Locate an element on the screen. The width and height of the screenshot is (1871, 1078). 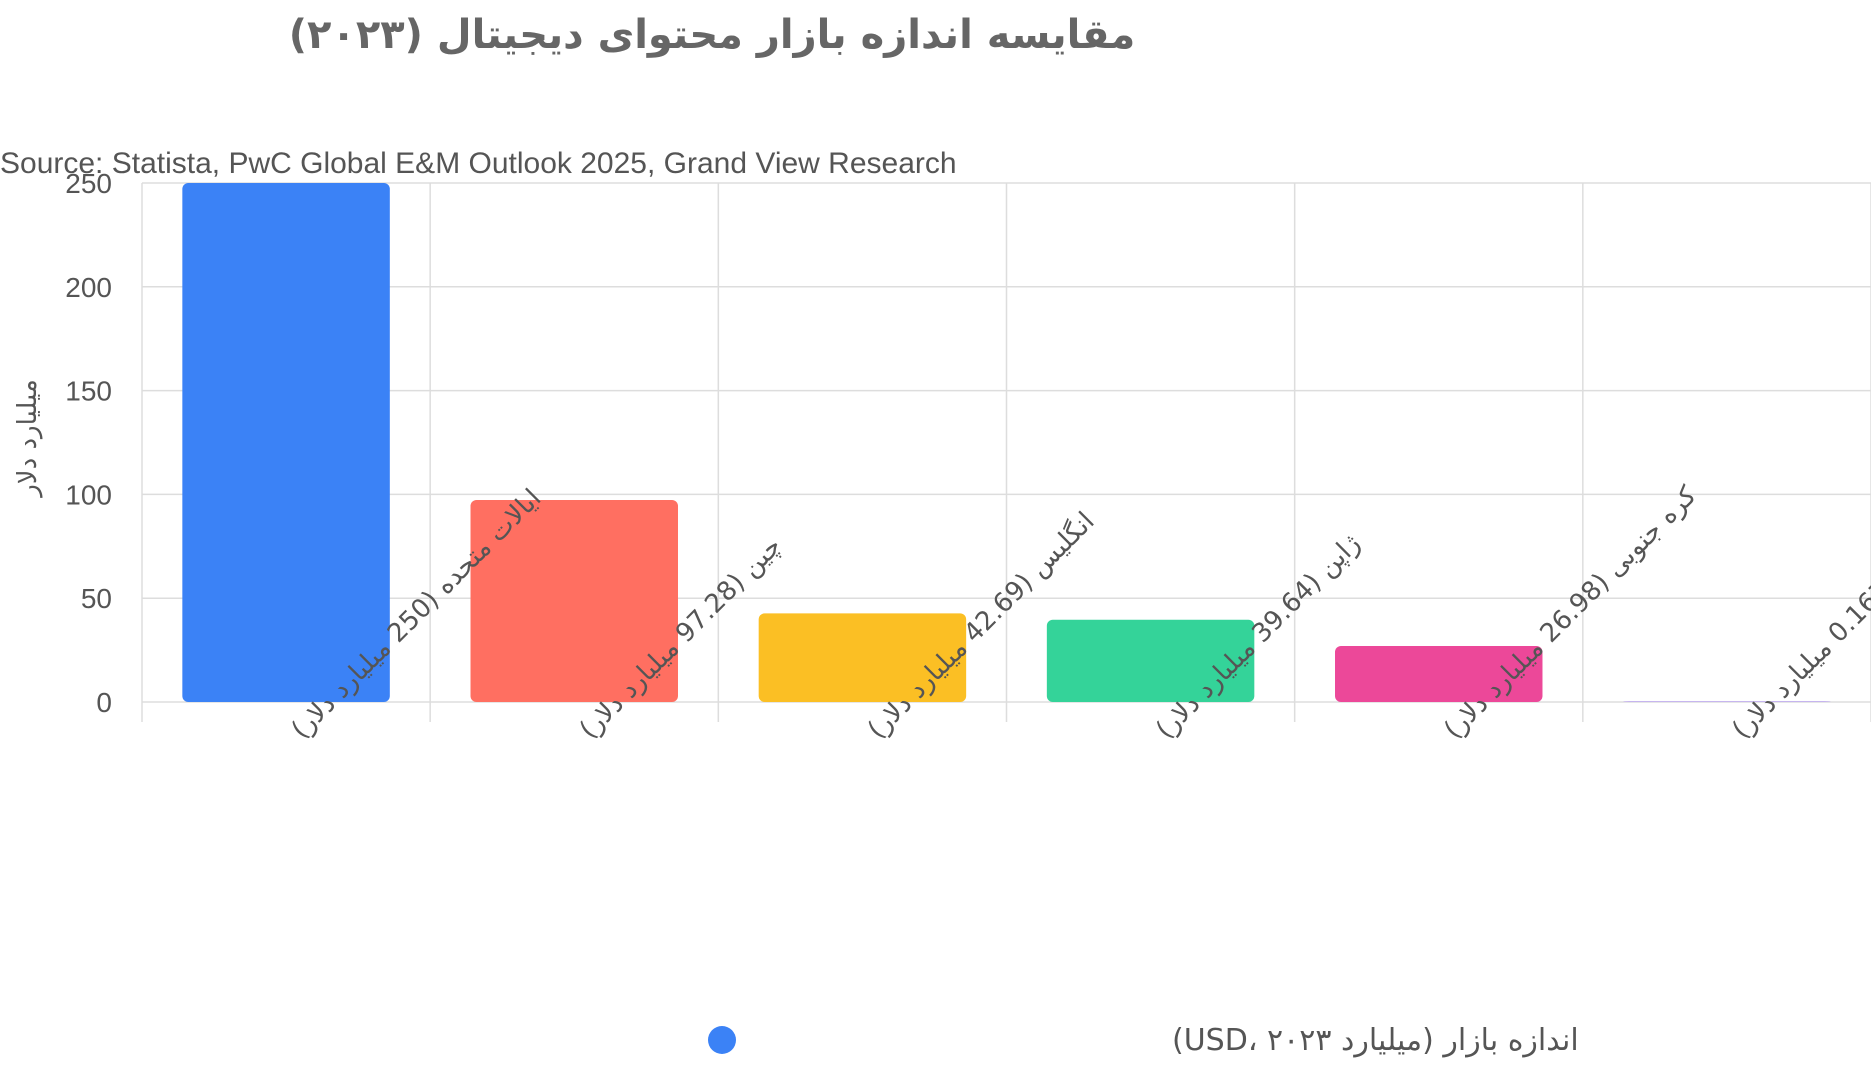
y-tick-label: 250 is located at coordinates (88, 183).